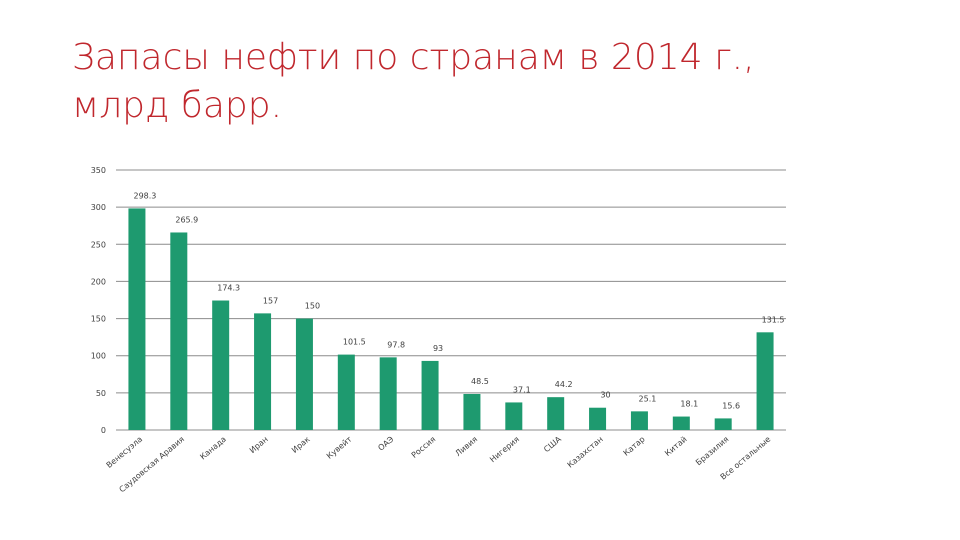  I want to click on x-category-label: Россия, so click(424, 447).